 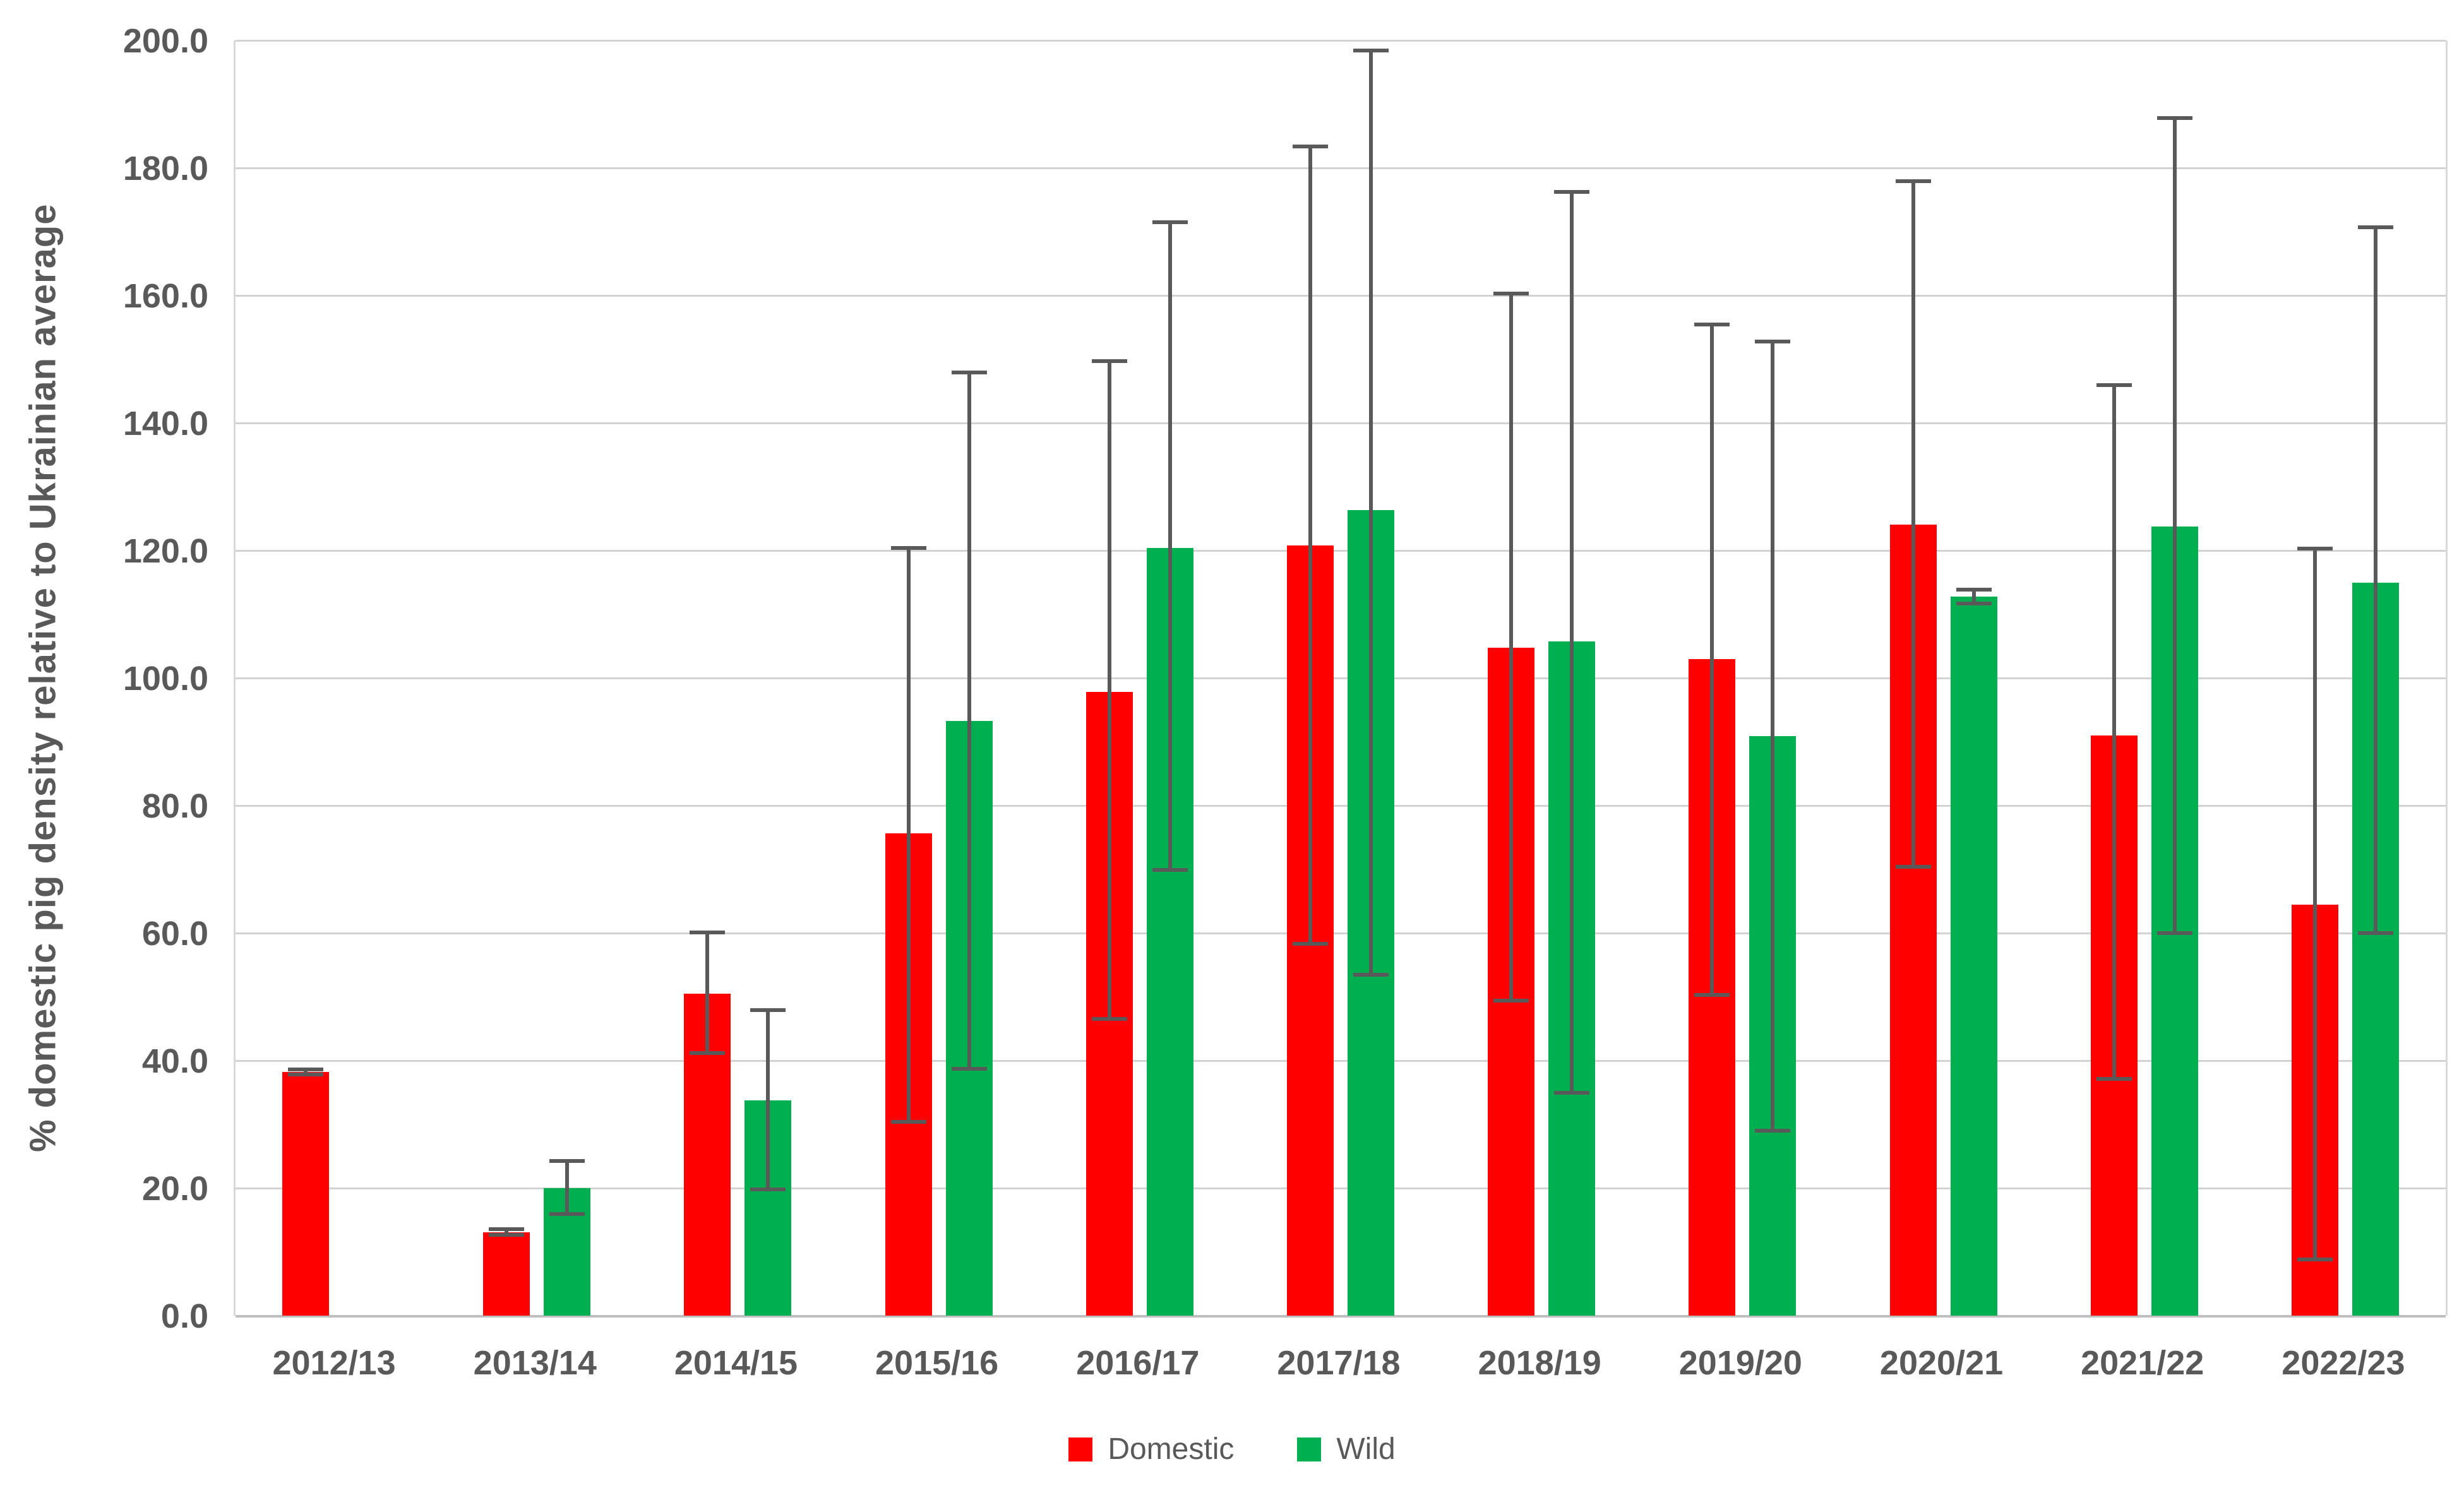 I want to click on error-cap-bottom-domestic-2014/15, so click(x=708, y=1053).